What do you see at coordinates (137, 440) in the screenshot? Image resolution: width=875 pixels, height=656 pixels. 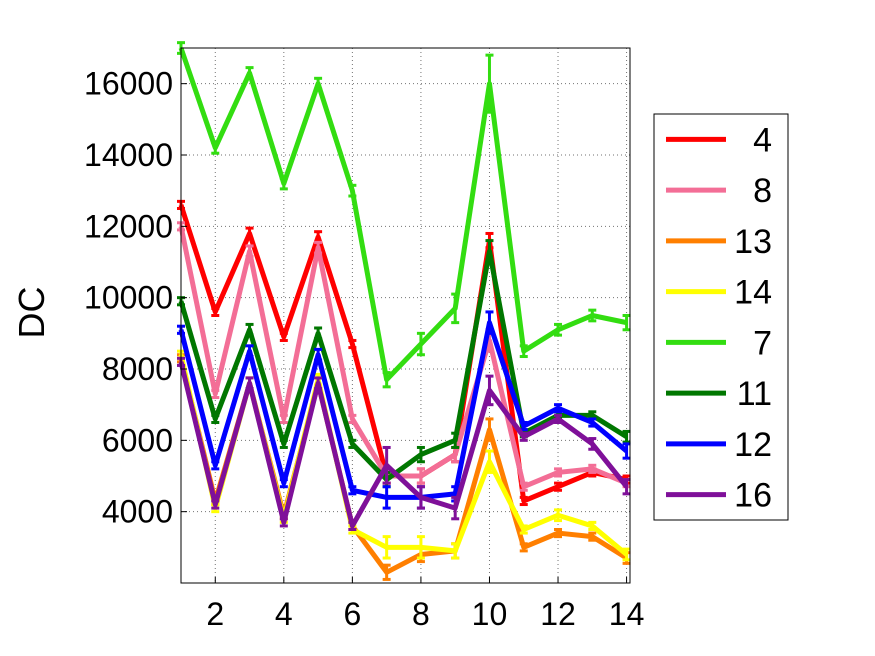 I see `y-tick-label: 6000` at bounding box center [137, 440].